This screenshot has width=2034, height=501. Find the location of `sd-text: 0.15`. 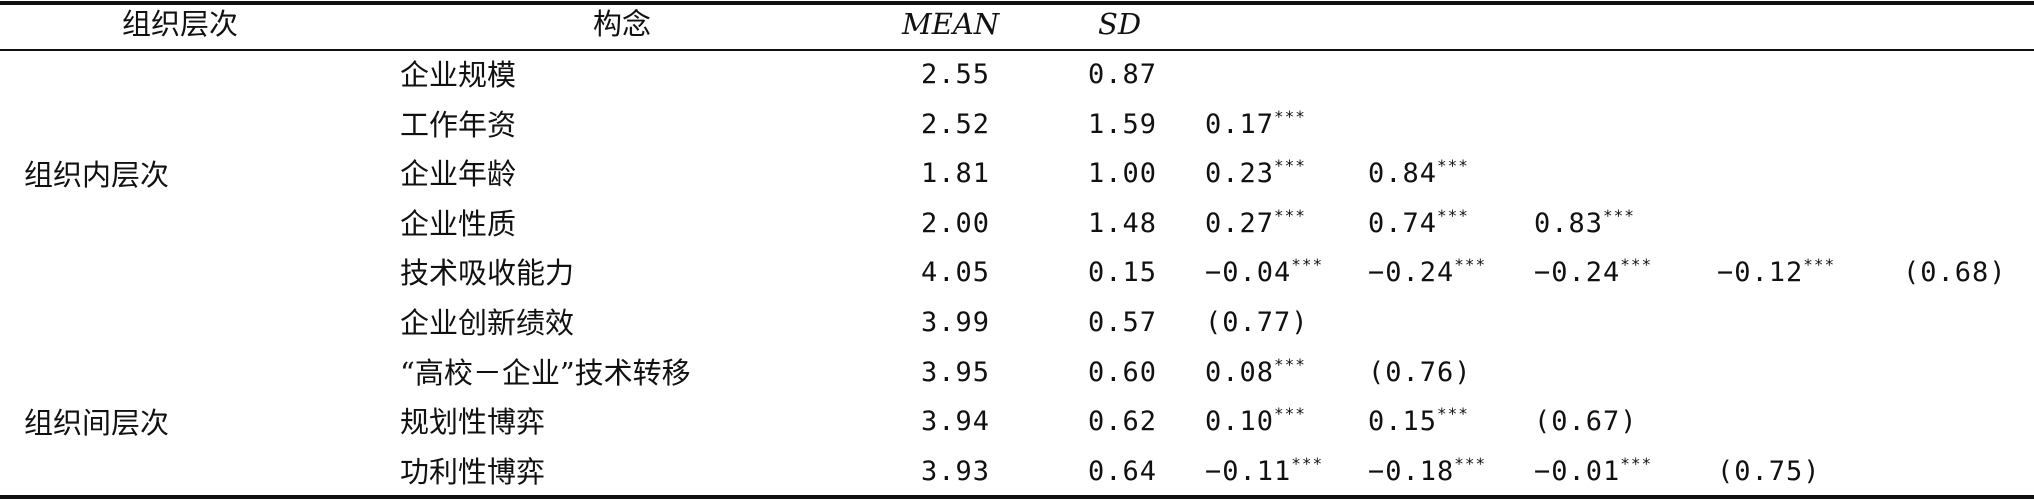

sd-text: 0.15 is located at coordinates (1123, 272).